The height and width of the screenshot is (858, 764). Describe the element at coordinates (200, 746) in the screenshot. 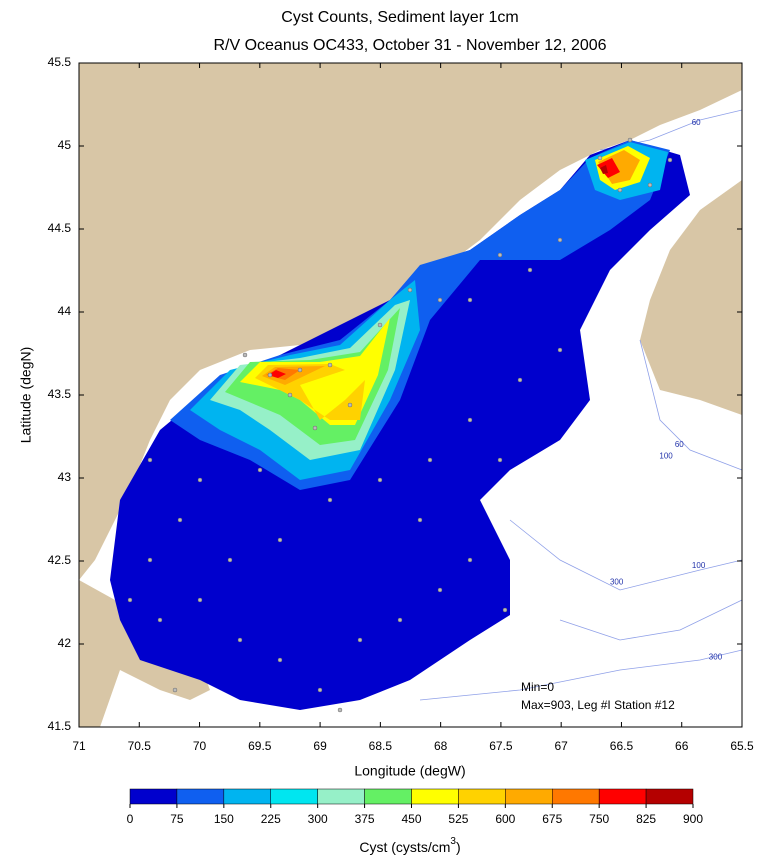

I see `x-tick-label: 70` at that location.